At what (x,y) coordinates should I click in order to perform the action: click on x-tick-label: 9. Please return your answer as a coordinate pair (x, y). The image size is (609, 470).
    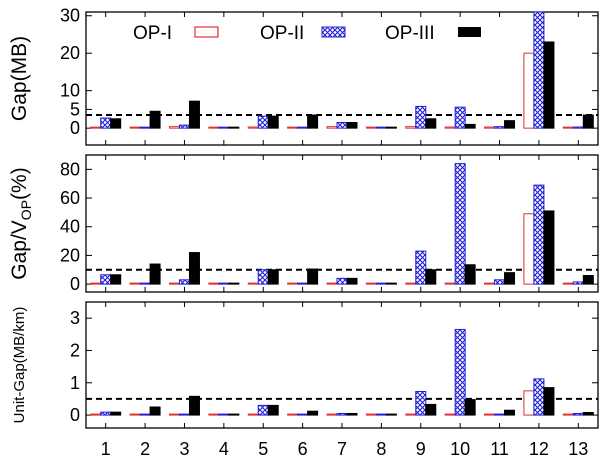
    Looking at the image, I should click on (421, 449).